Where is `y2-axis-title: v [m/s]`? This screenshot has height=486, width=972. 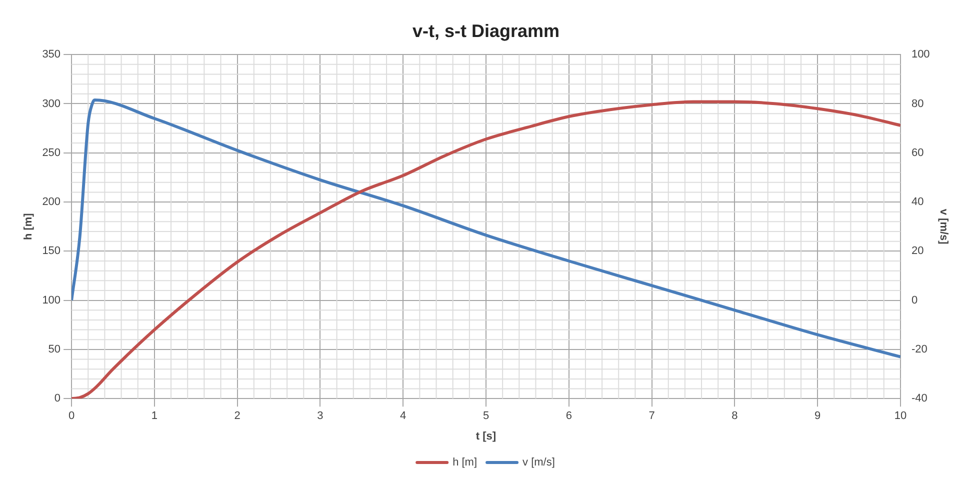
y2-axis-title: v [m/s] is located at coordinates (943, 226).